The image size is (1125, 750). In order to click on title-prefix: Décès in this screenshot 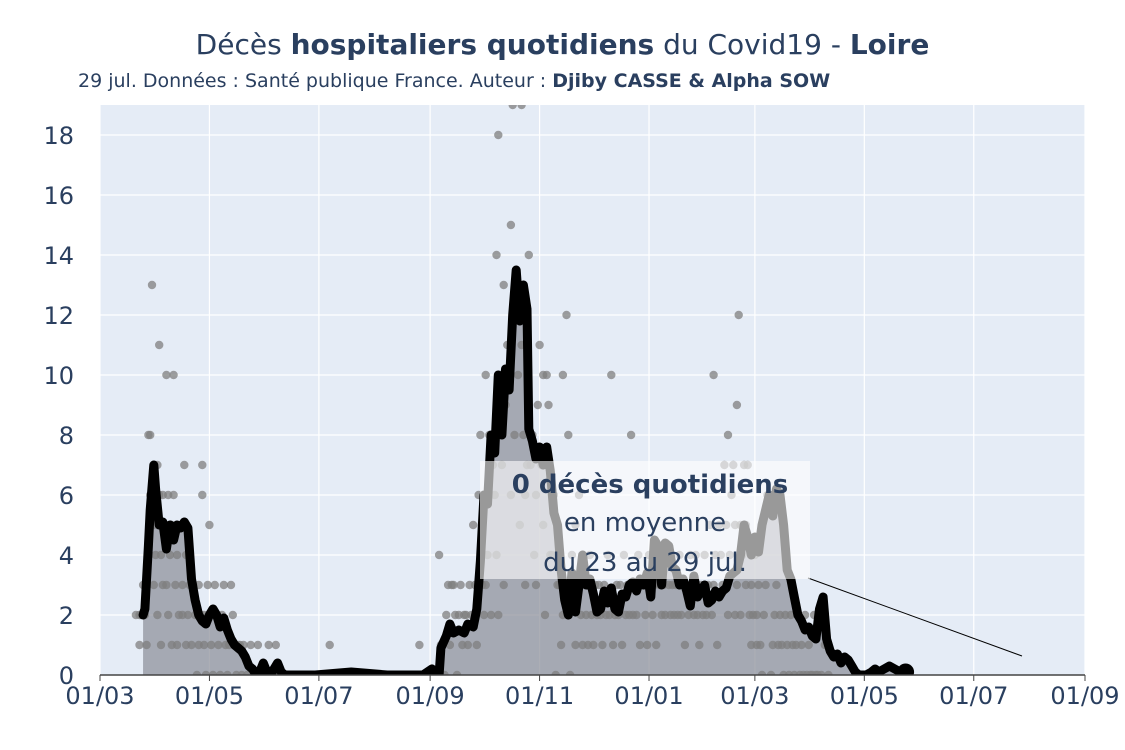, I will do `click(243, 44)`.